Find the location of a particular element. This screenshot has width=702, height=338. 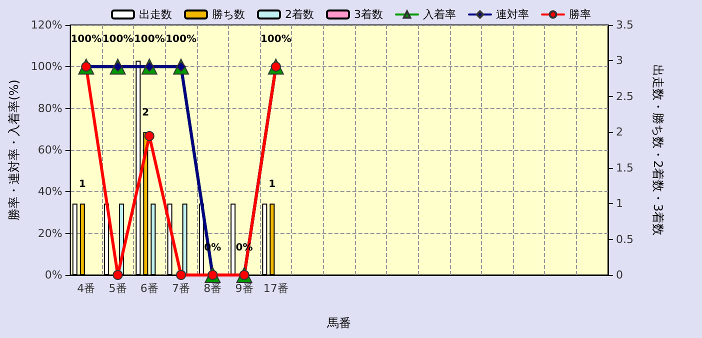

x-tick-label: 17番 is located at coordinates (275, 288).